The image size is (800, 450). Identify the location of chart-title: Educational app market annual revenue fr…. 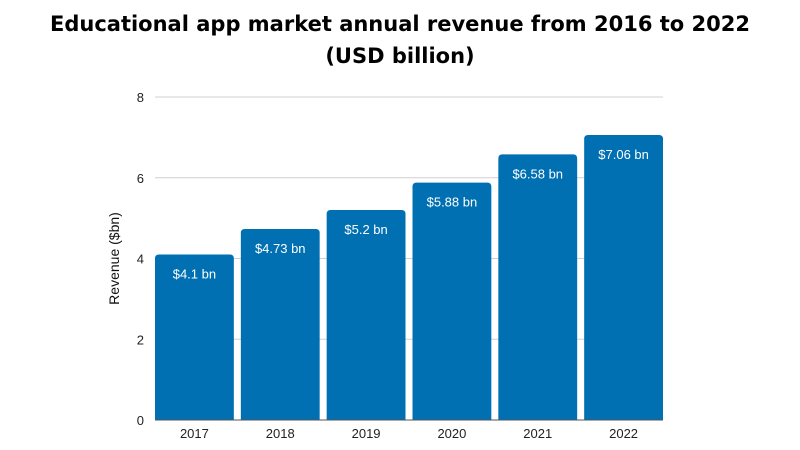
(400, 40).